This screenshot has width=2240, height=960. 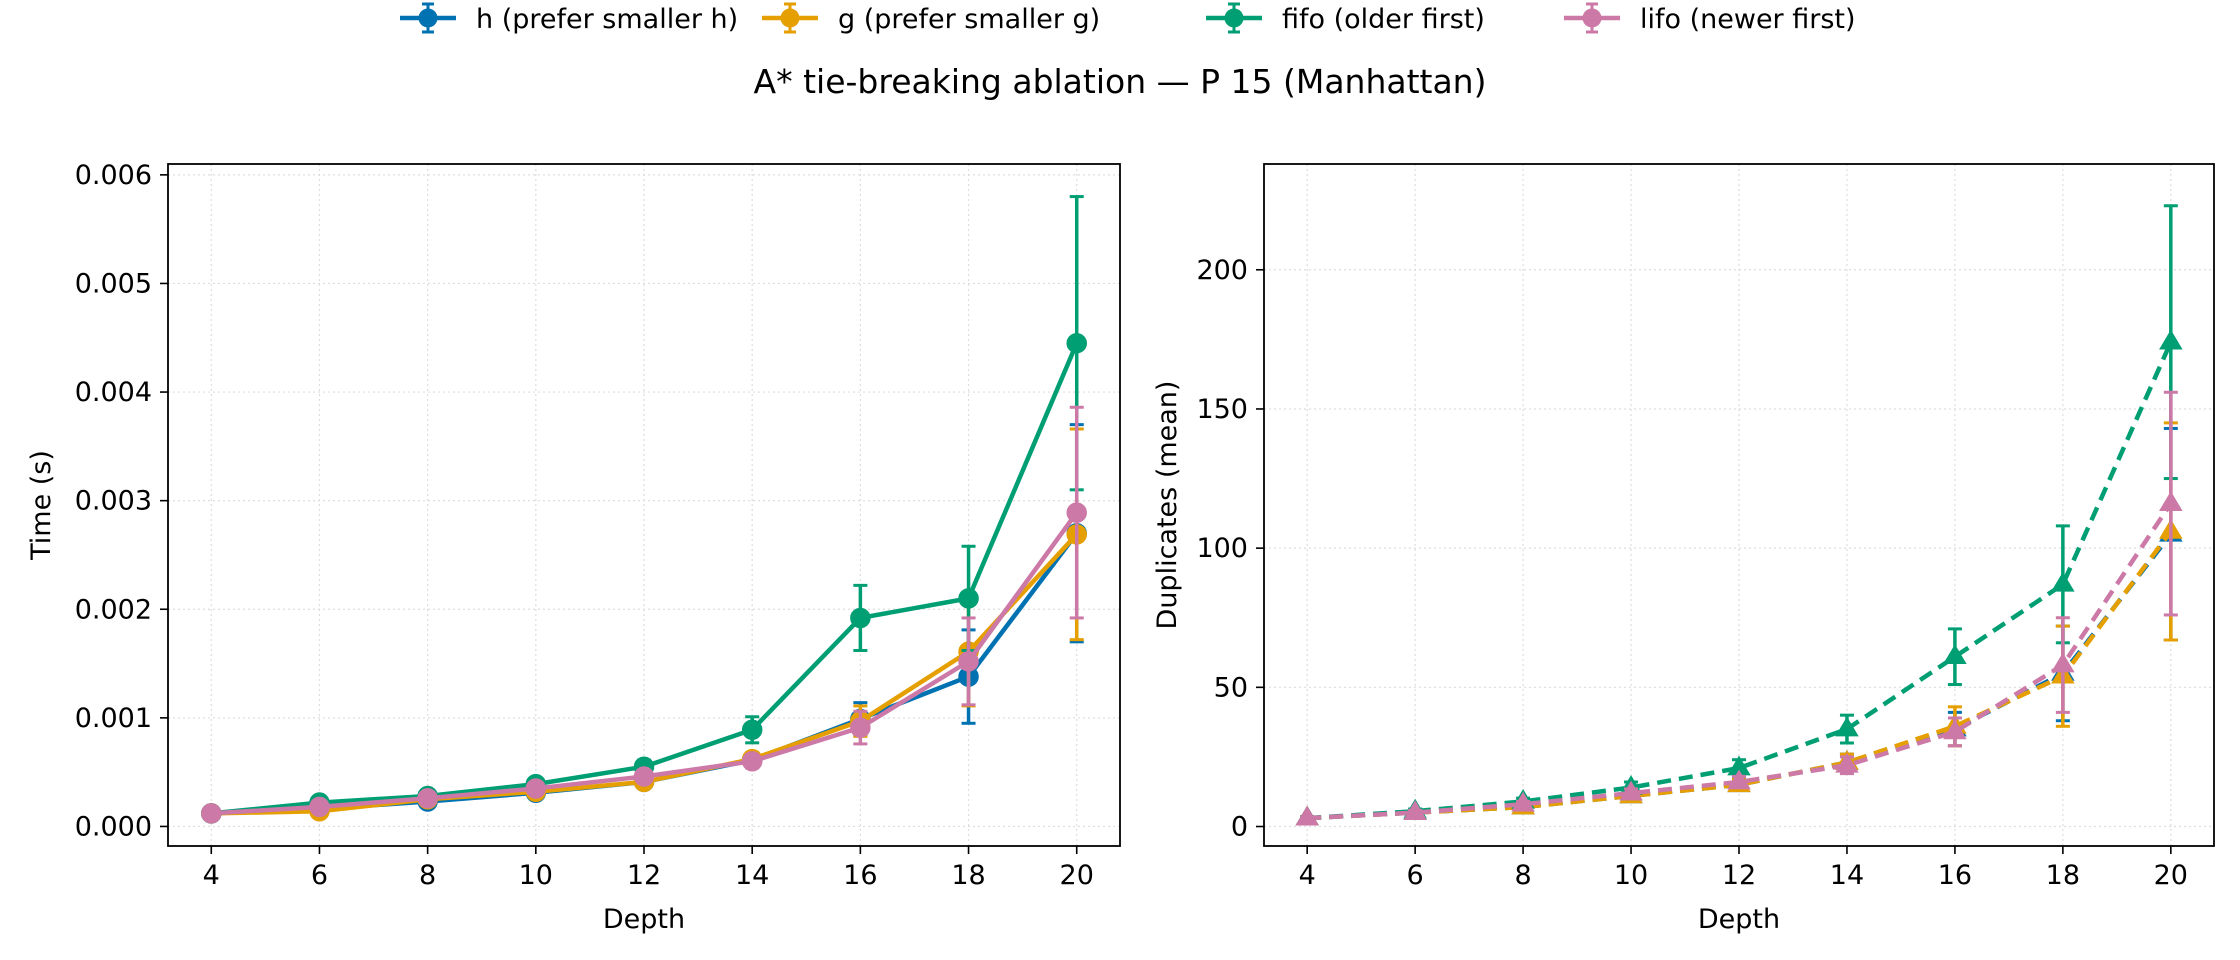 I want to click on y-tick-label: 0.005, so click(x=113, y=283).